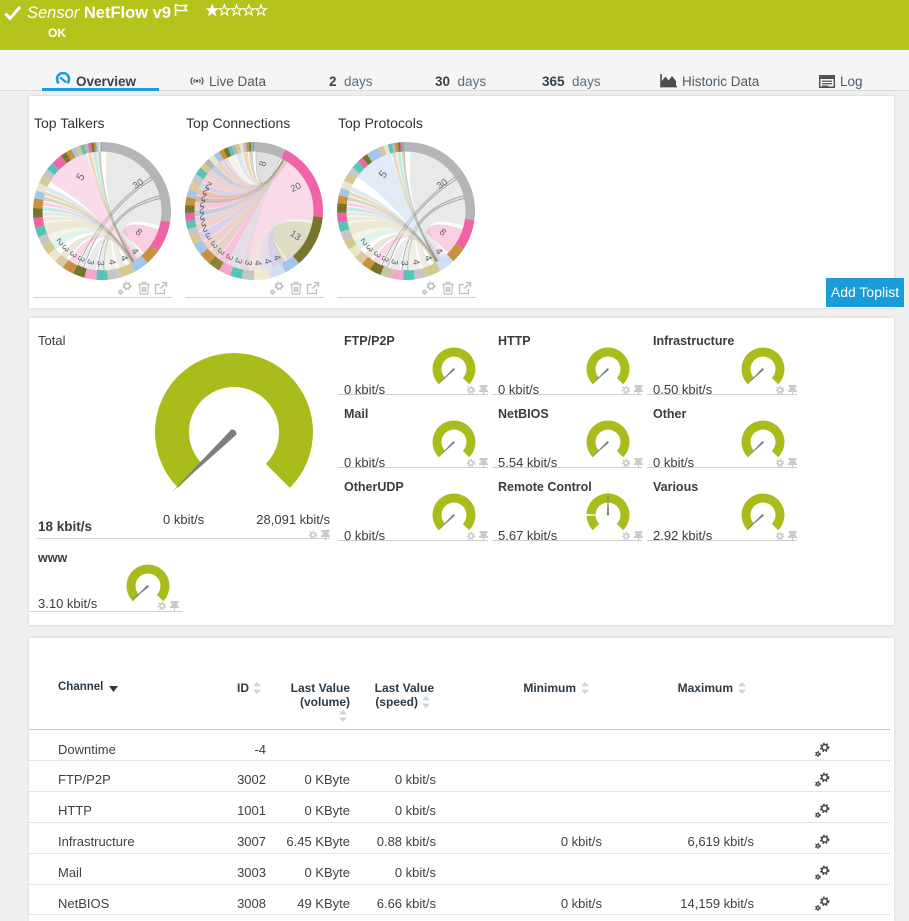  What do you see at coordinates (296, 187) in the screenshot?
I see `svg-text: 20` at bounding box center [296, 187].